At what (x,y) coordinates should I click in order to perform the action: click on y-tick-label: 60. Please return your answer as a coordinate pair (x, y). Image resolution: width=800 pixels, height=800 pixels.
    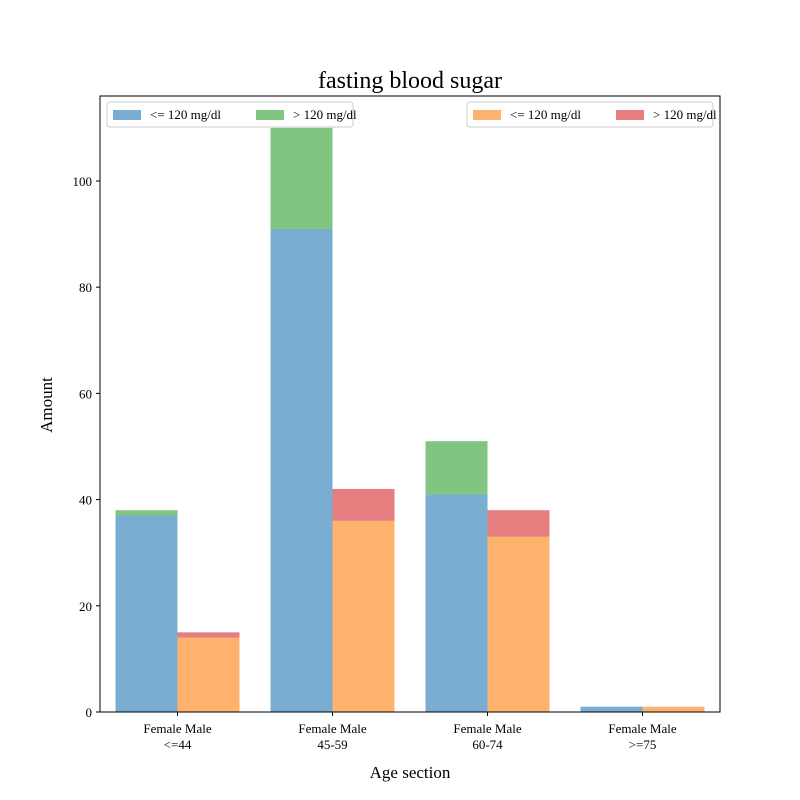
    Looking at the image, I should click on (85, 393).